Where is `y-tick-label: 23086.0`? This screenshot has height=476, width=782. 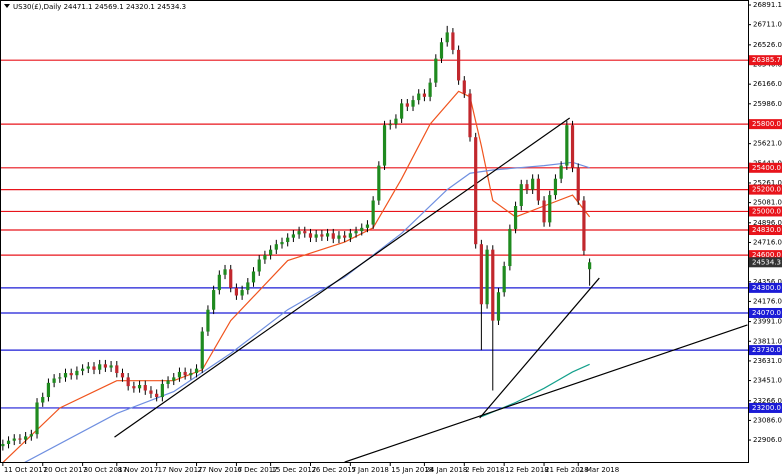 y-tick-label: 23086.0 is located at coordinates (767, 420).